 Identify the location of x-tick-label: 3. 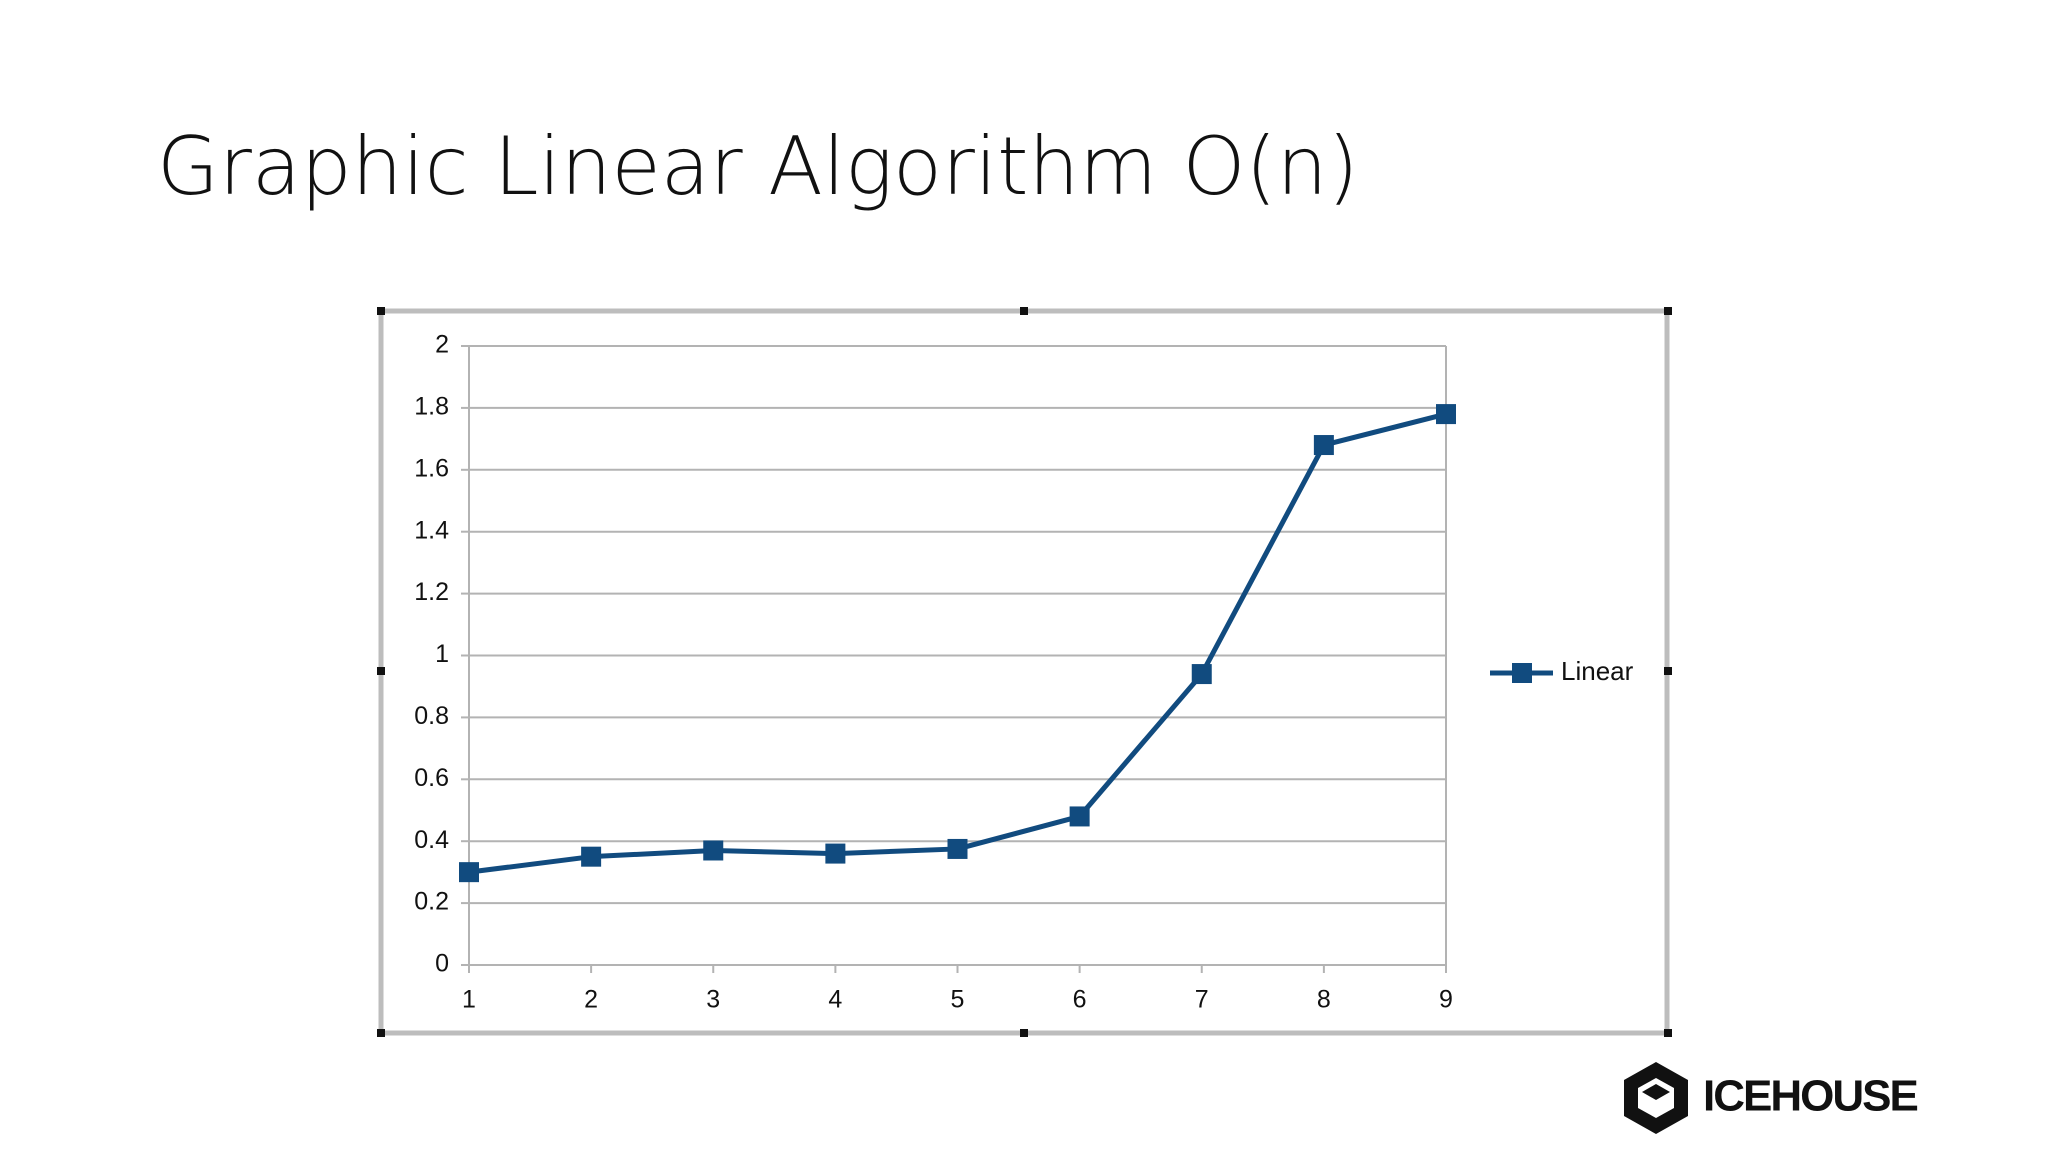
(713, 1000).